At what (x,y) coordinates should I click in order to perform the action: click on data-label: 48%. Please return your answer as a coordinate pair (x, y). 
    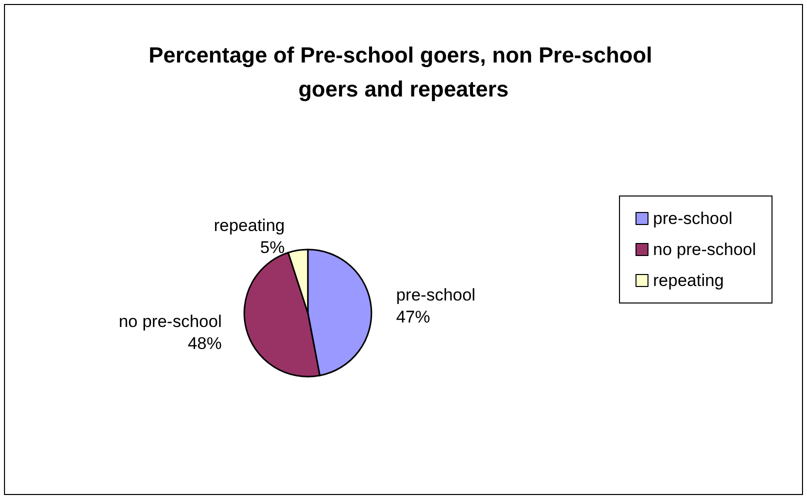
    Looking at the image, I should click on (205, 343).